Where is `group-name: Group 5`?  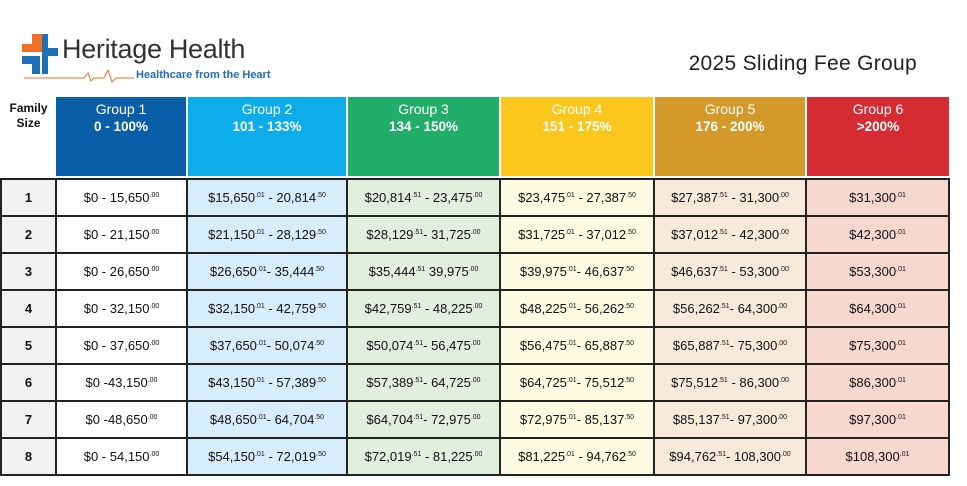 group-name: Group 5 is located at coordinates (730, 109).